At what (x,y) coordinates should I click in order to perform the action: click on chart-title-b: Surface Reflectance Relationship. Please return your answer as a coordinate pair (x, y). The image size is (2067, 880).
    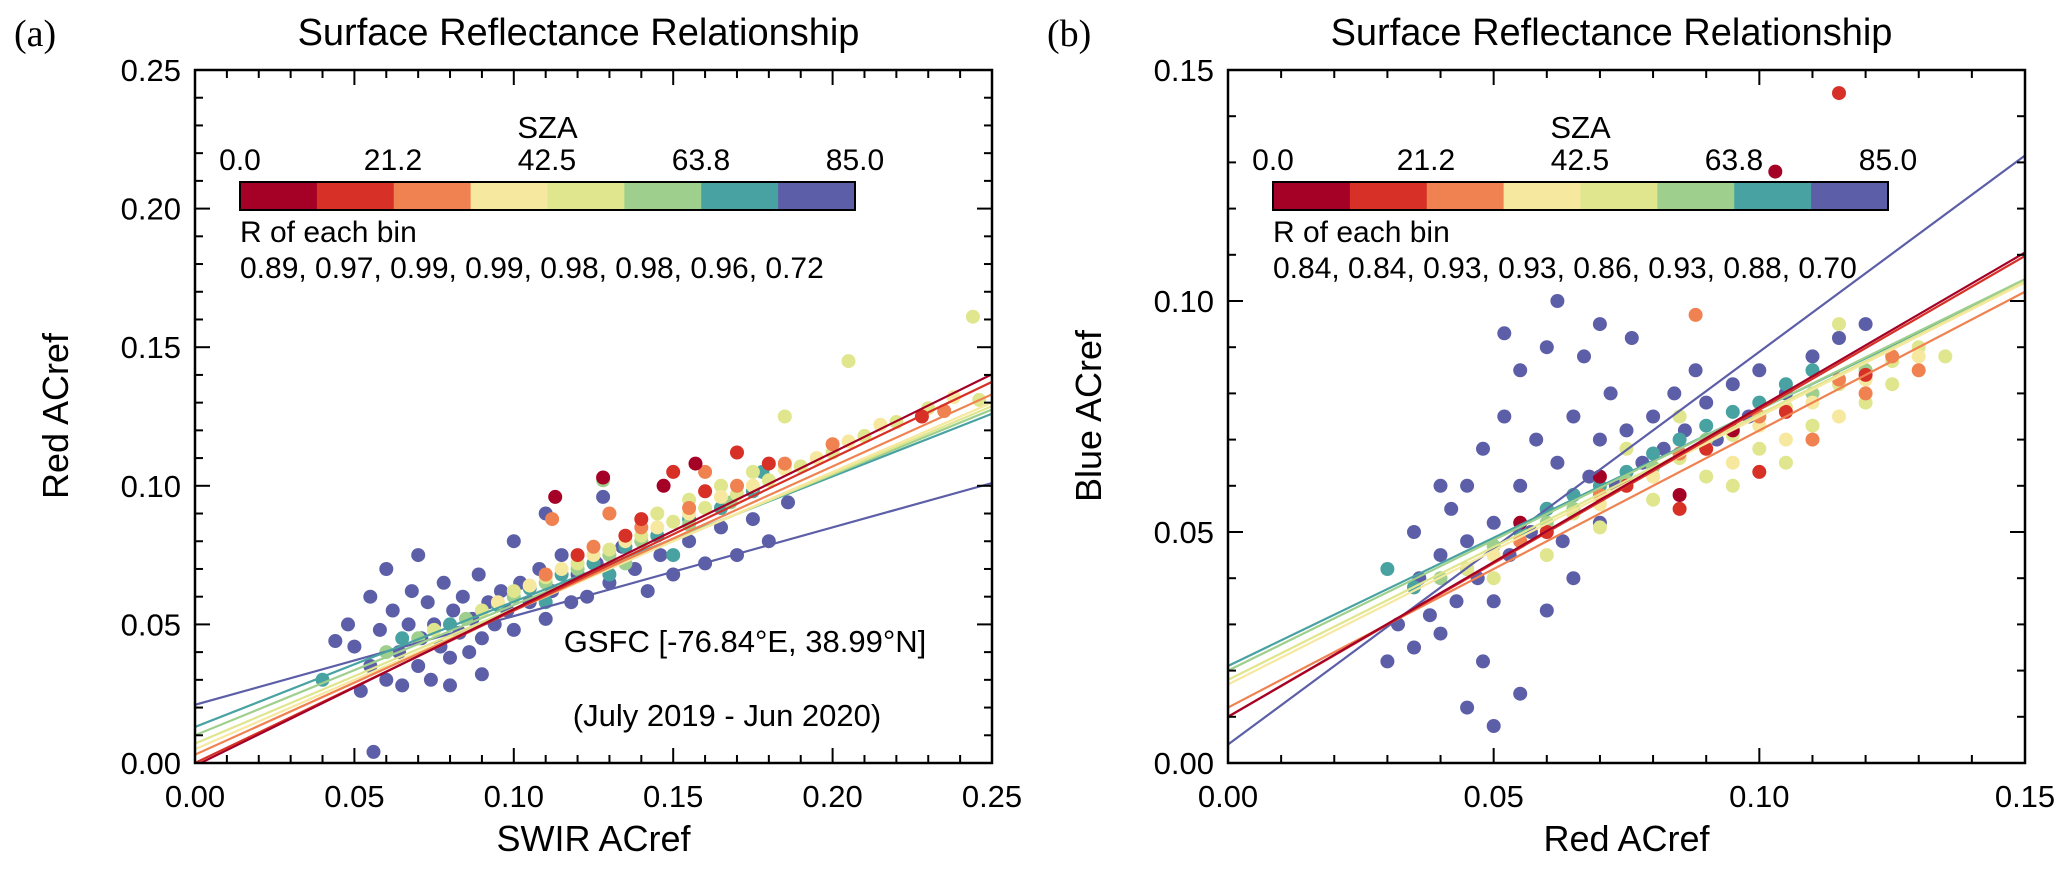
    Looking at the image, I should click on (1611, 33).